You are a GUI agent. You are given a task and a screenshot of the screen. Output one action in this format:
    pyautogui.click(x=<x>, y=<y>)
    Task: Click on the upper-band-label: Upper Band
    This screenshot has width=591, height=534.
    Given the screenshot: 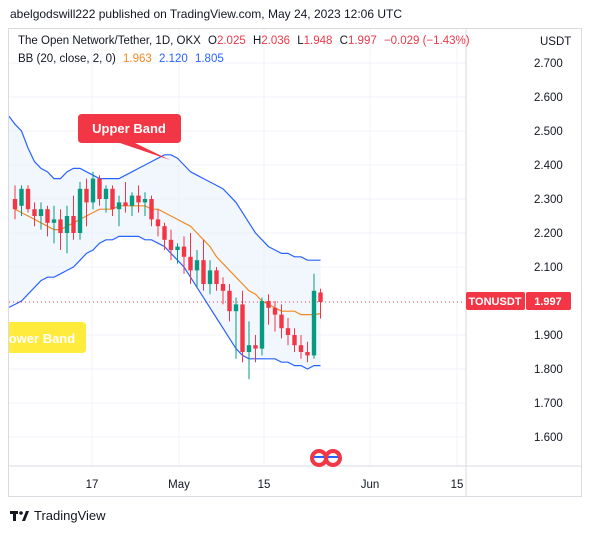 What is the action you would take?
    pyautogui.click(x=129, y=128)
    